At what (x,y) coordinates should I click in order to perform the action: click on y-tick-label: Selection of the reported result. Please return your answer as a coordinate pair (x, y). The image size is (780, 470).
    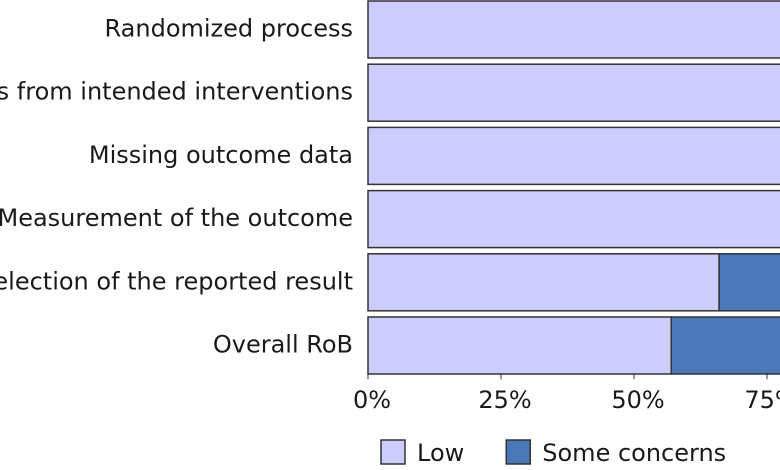
    Looking at the image, I should click on (176, 281).